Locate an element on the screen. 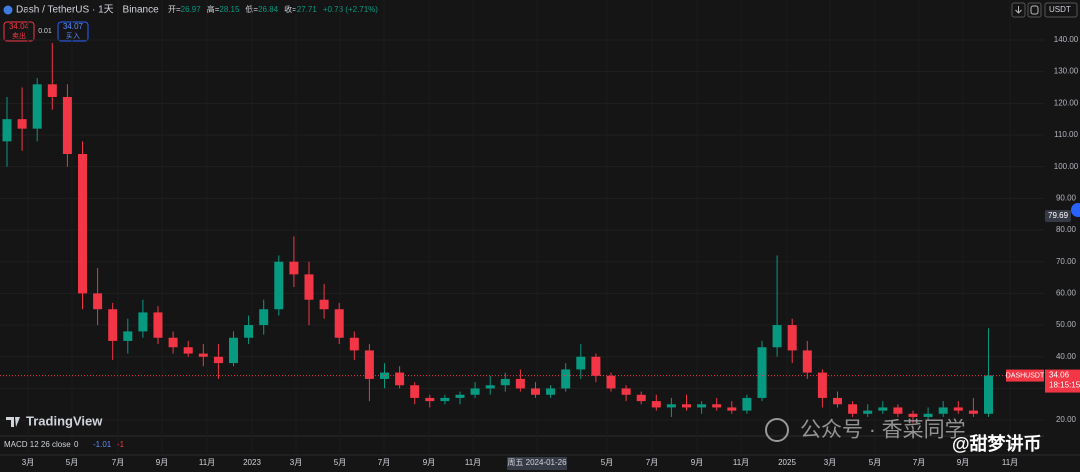 The height and width of the screenshot is (472, 1080). watermark: TradingView is located at coordinates (64, 420).